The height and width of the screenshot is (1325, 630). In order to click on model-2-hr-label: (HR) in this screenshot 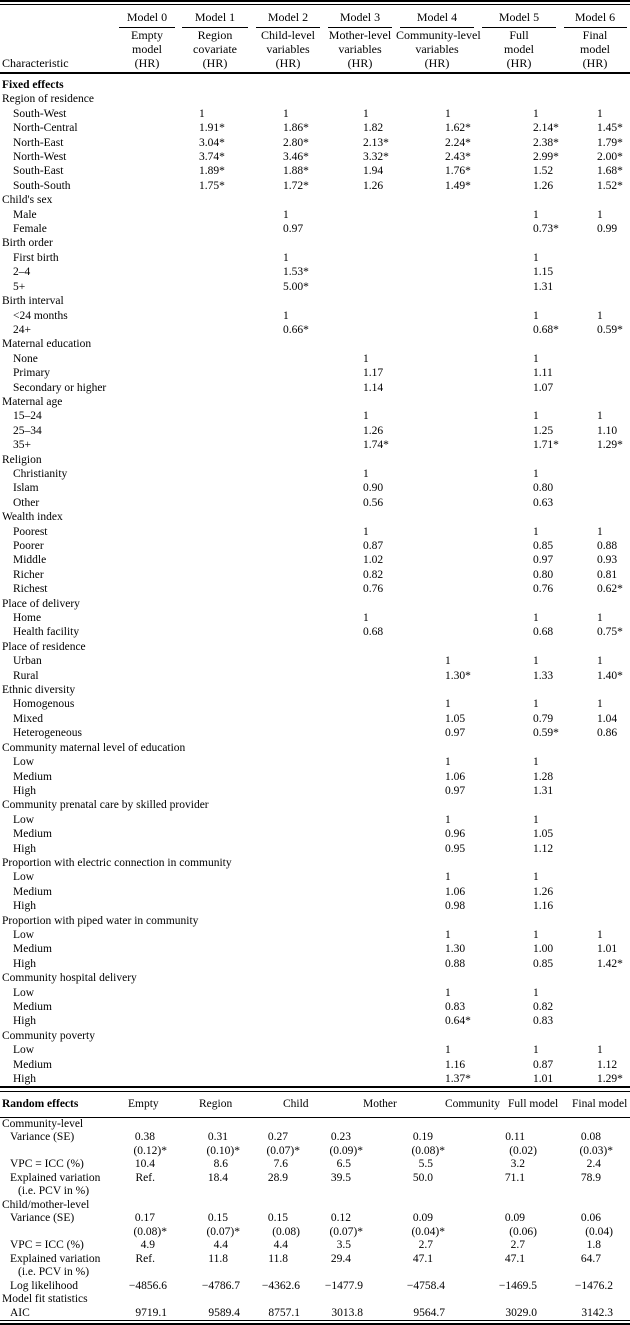, I will do `click(288, 65)`.